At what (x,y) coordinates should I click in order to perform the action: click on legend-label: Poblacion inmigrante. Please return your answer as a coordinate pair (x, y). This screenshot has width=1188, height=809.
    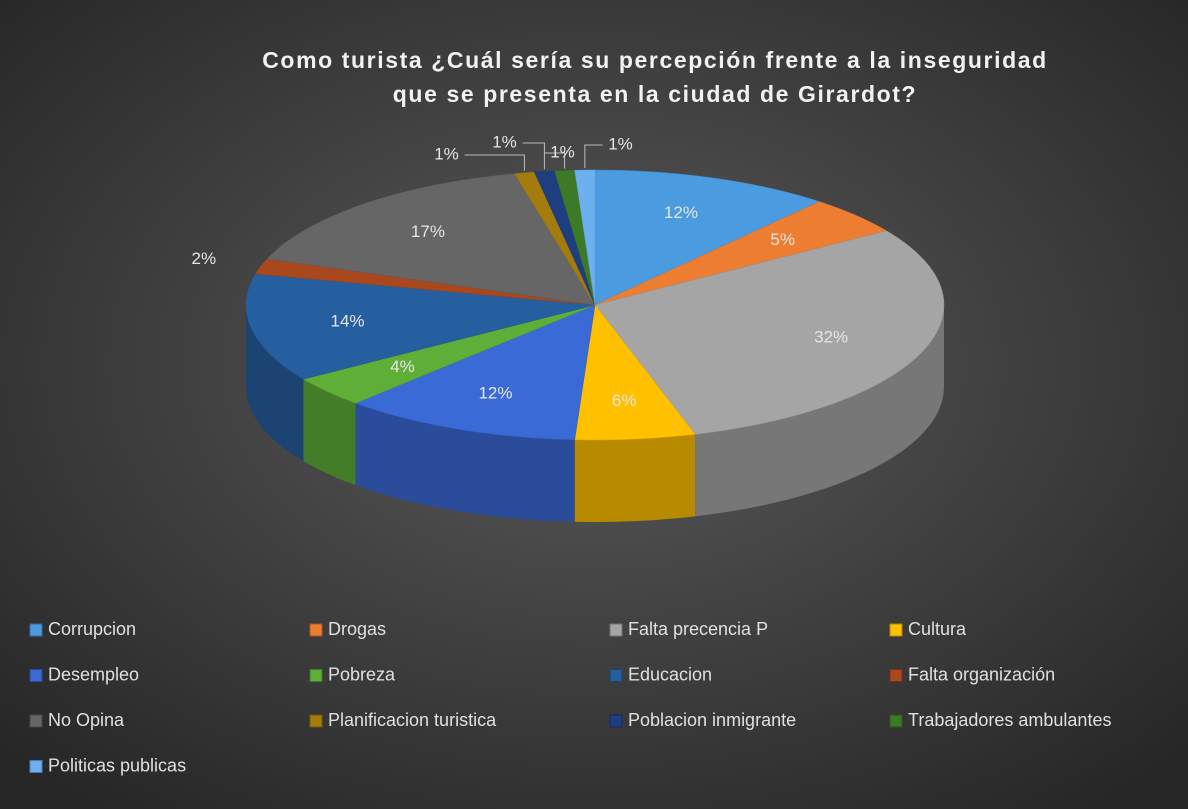
    Looking at the image, I should click on (712, 720).